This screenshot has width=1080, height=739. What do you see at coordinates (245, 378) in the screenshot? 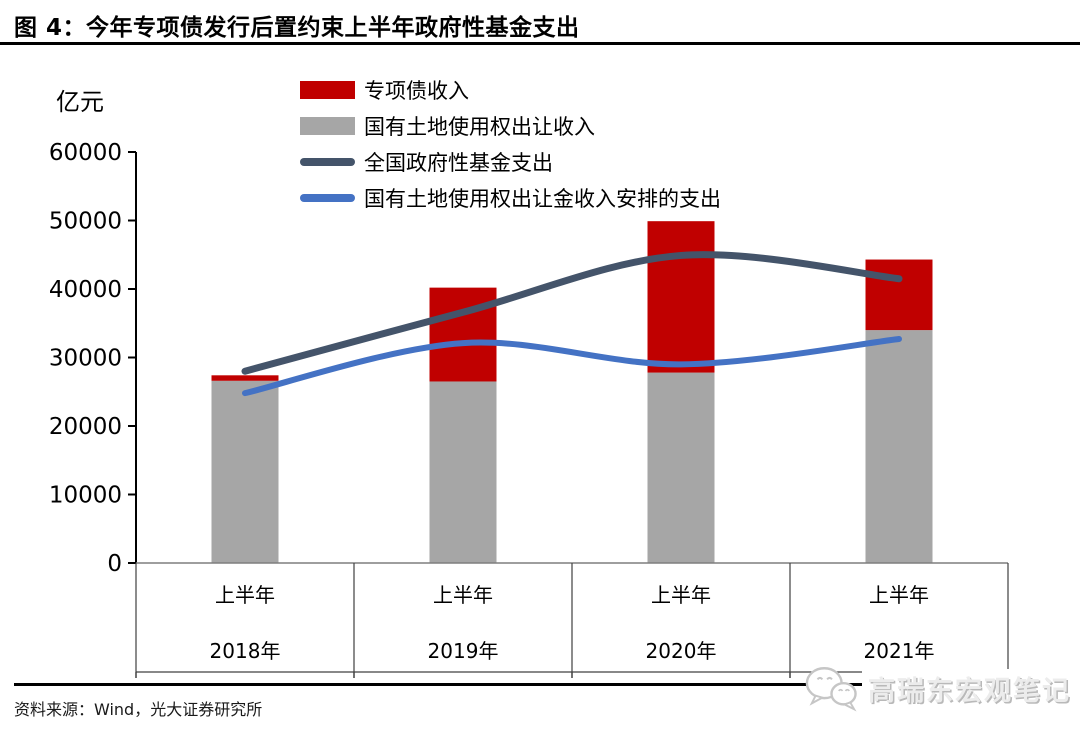
I see `bar-special-bond-2018年` at bounding box center [245, 378].